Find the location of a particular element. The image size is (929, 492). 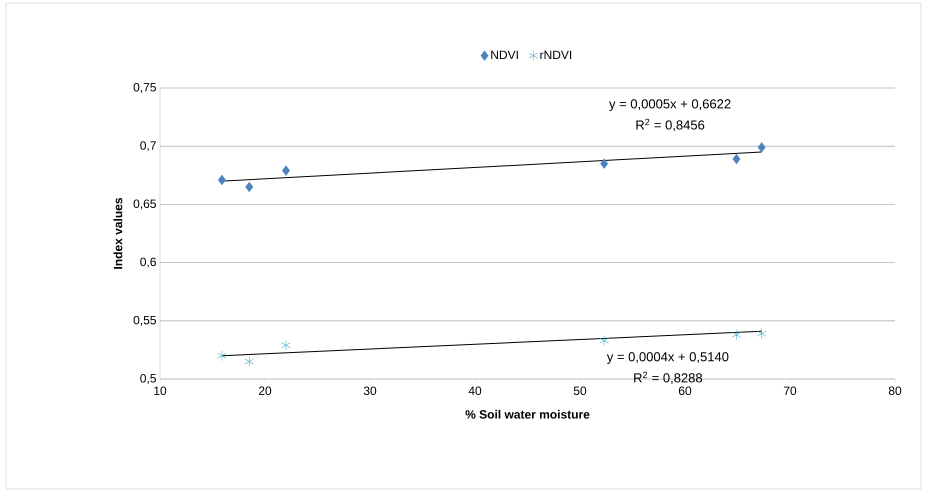

x-tick-label: 50 is located at coordinates (580, 391).